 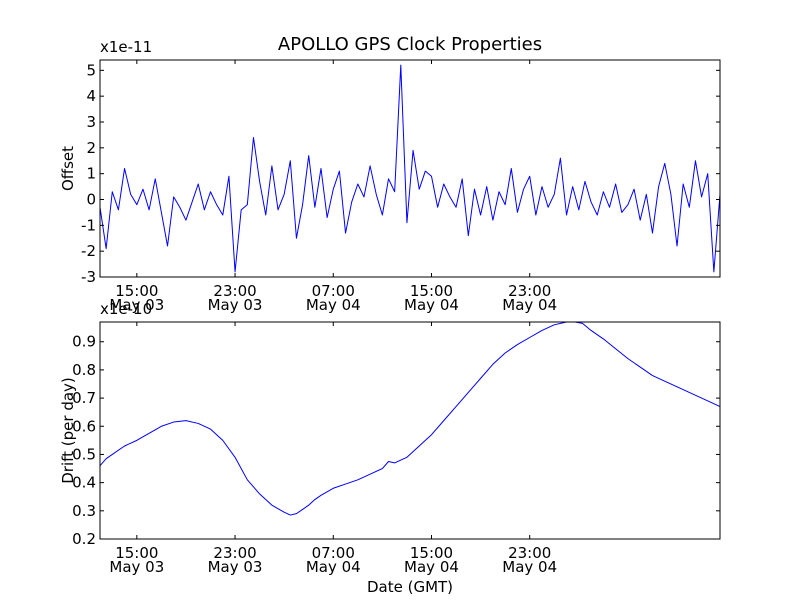 What do you see at coordinates (84, 539) in the screenshot?
I see `y-tick-label: 0.2` at bounding box center [84, 539].